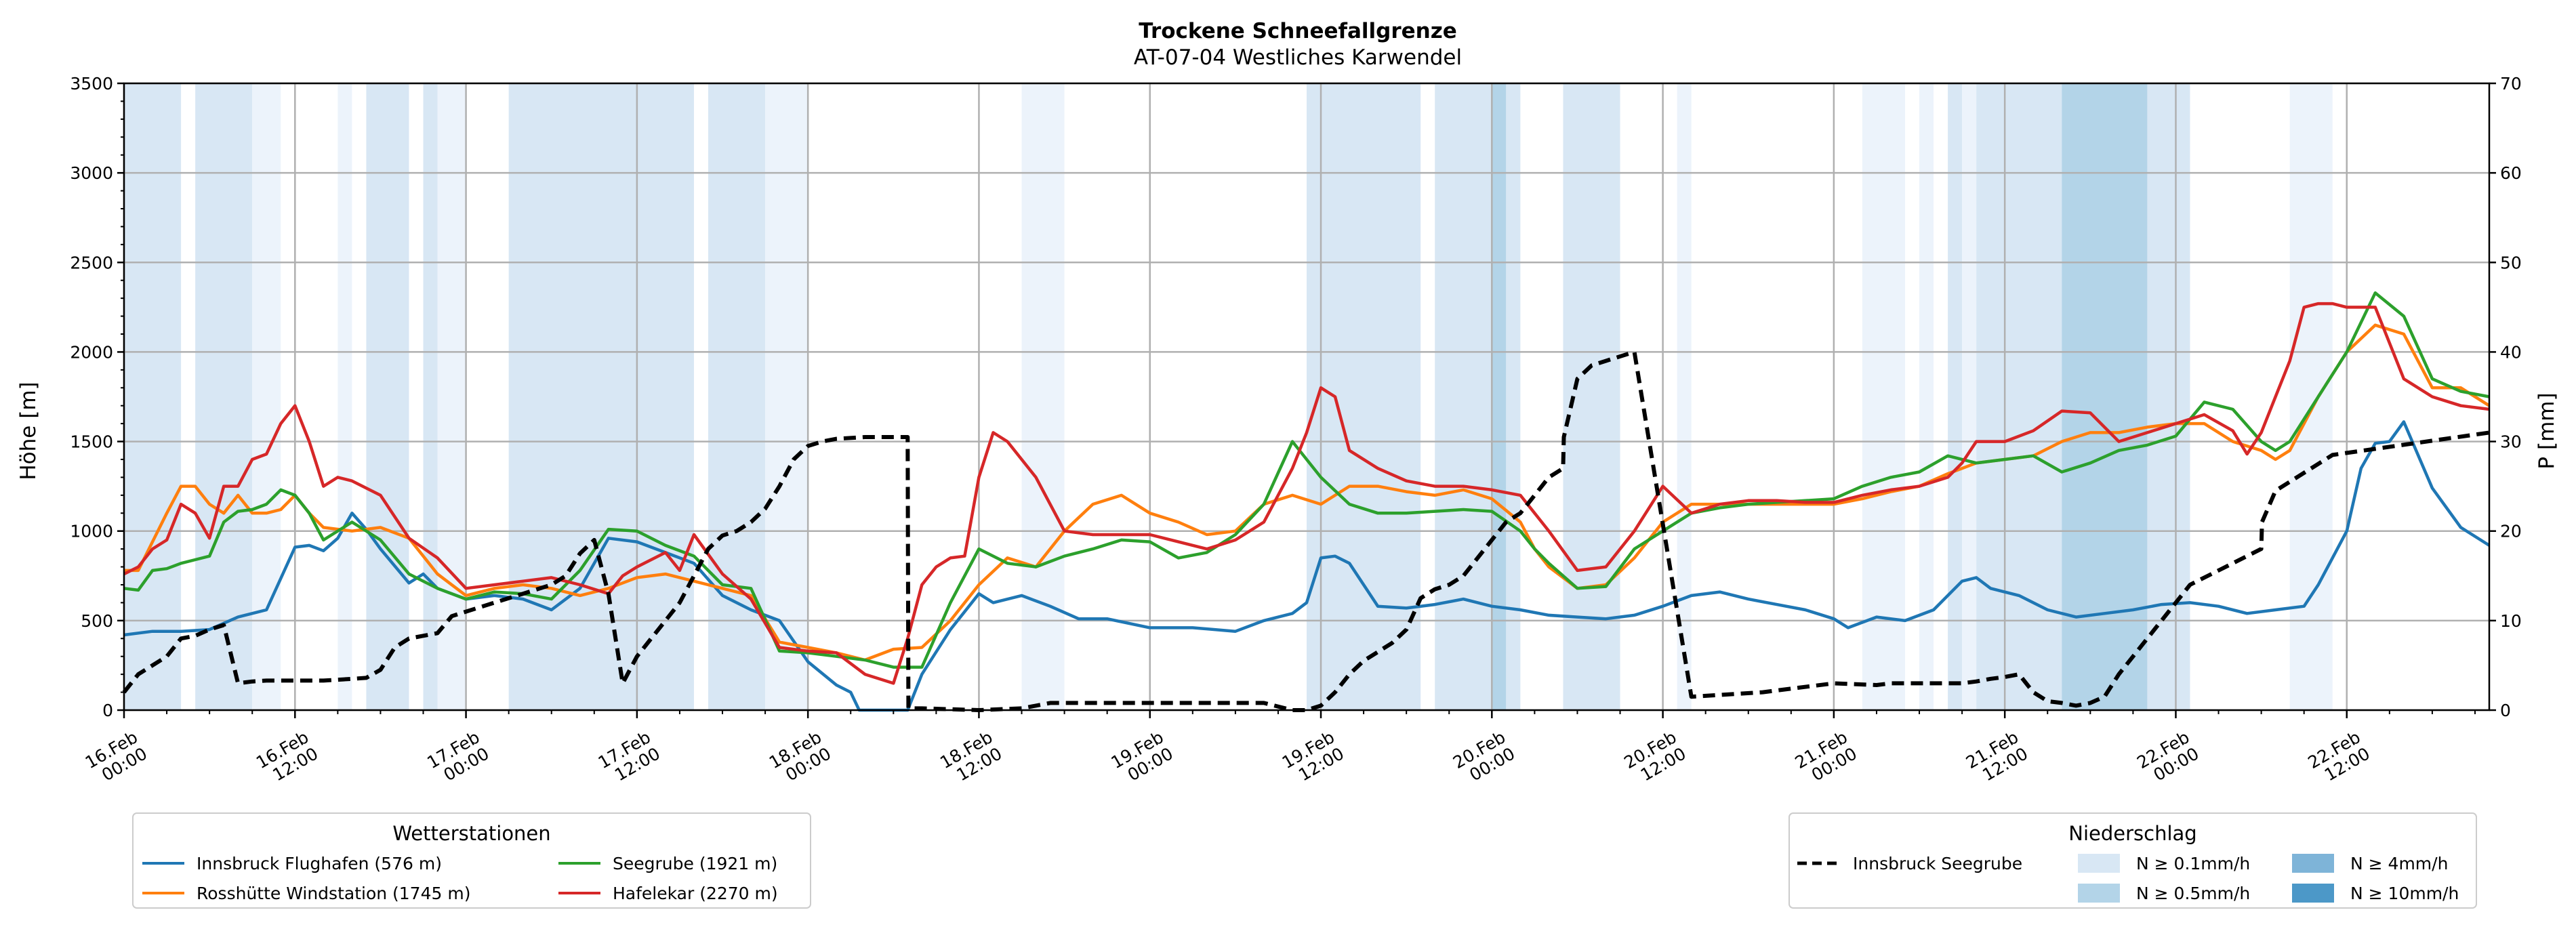 The height and width of the screenshot is (929, 2576). Describe the element at coordinates (2511, 173) in the screenshot. I see `y-tick-label-right-6: 60` at that location.